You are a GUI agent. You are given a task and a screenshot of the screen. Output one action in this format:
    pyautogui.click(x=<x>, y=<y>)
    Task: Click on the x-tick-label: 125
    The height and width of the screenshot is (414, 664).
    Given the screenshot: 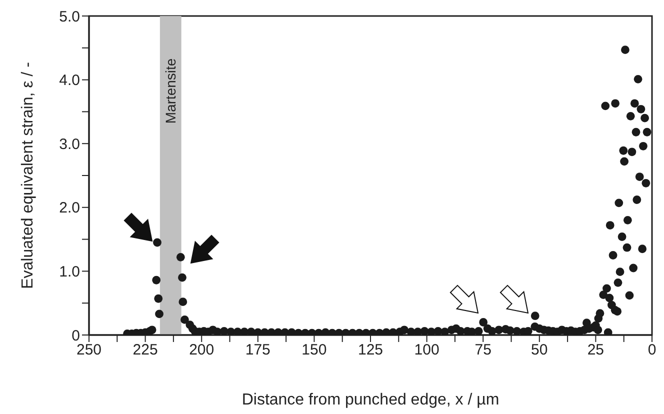 What is the action you would take?
    pyautogui.click(x=371, y=350)
    